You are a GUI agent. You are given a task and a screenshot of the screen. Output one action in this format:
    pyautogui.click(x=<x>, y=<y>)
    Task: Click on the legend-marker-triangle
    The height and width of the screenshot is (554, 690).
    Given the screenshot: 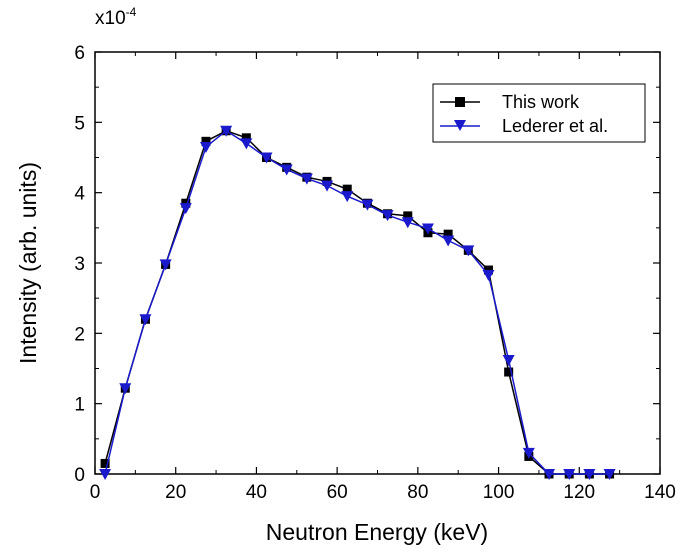 What is the action you would take?
    pyautogui.click(x=460, y=125)
    